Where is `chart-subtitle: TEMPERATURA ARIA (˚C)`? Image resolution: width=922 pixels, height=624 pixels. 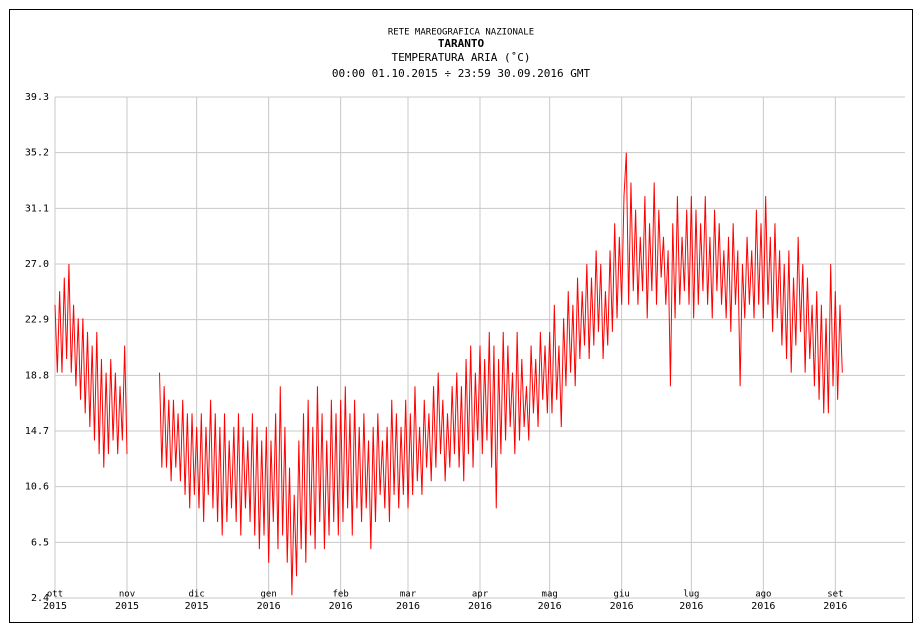 chart-subtitle: TEMPERATURA ARIA (˚C) is located at coordinates (460, 57).